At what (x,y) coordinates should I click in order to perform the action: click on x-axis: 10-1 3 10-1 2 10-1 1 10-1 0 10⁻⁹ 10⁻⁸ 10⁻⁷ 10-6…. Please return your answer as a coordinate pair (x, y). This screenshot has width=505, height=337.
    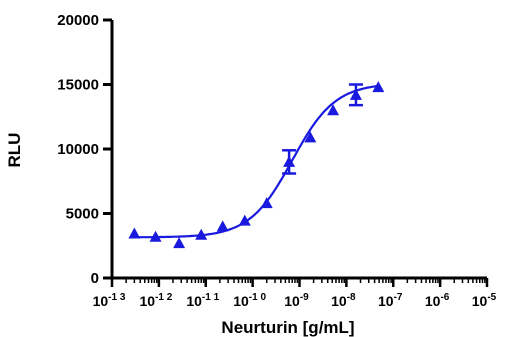
    Looking at the image, I should click on (295, 292).